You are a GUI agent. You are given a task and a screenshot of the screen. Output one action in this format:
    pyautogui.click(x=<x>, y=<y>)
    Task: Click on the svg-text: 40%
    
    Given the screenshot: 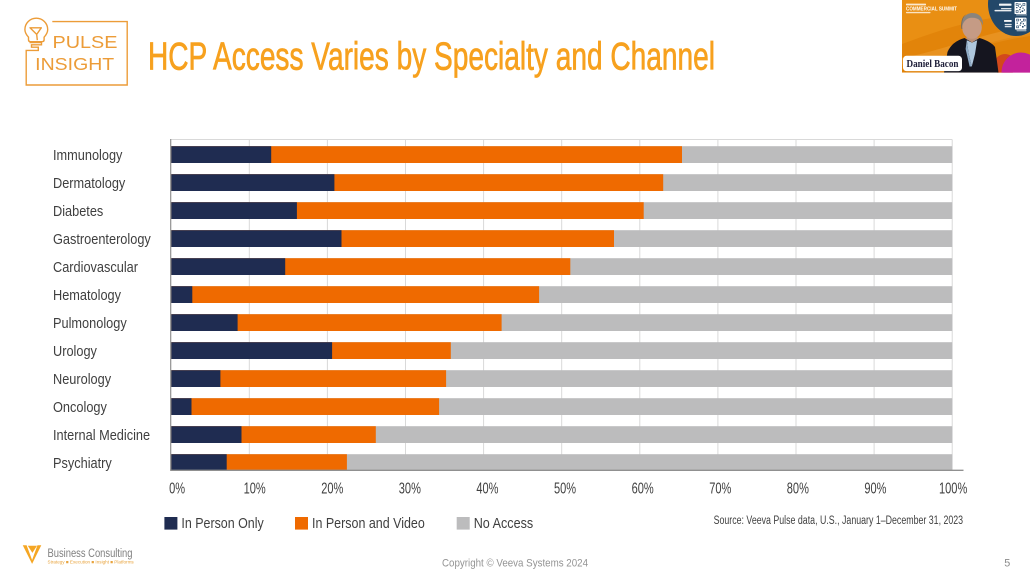 What is the action you would take?
    pyautogui.click(x=487, y=488)
    